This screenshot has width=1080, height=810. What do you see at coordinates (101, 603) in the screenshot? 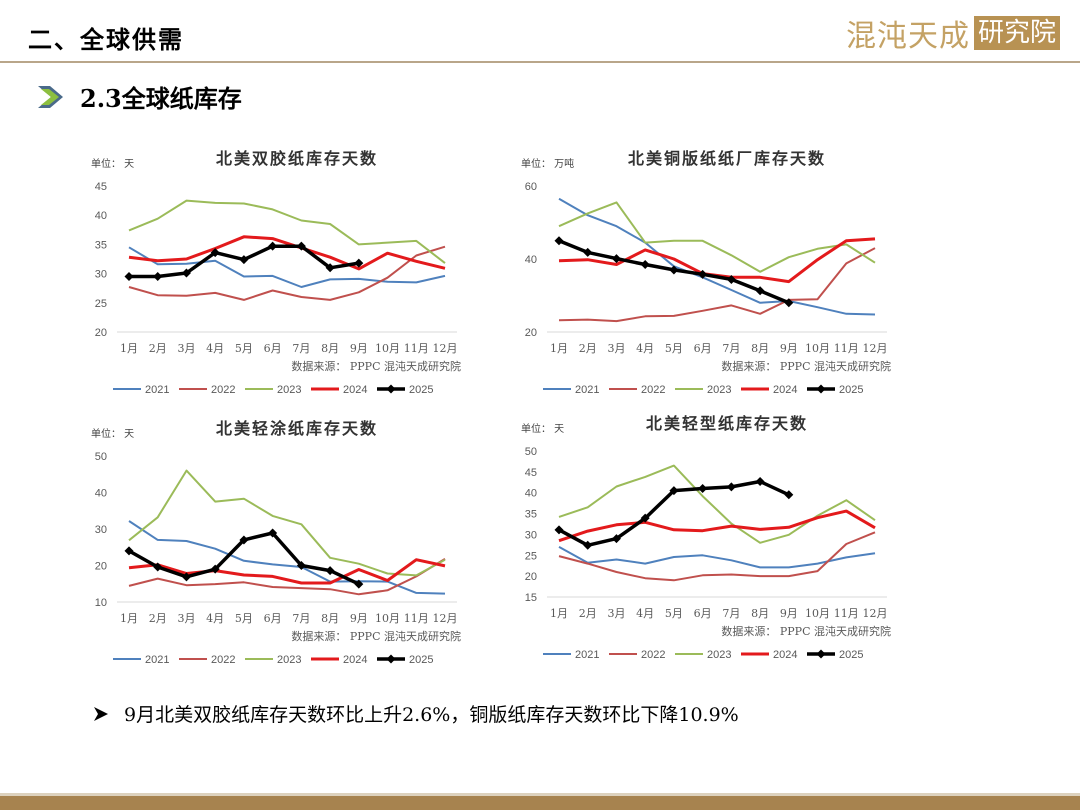
I see `y-tick-label: 10` at bounding box center [101, 603].